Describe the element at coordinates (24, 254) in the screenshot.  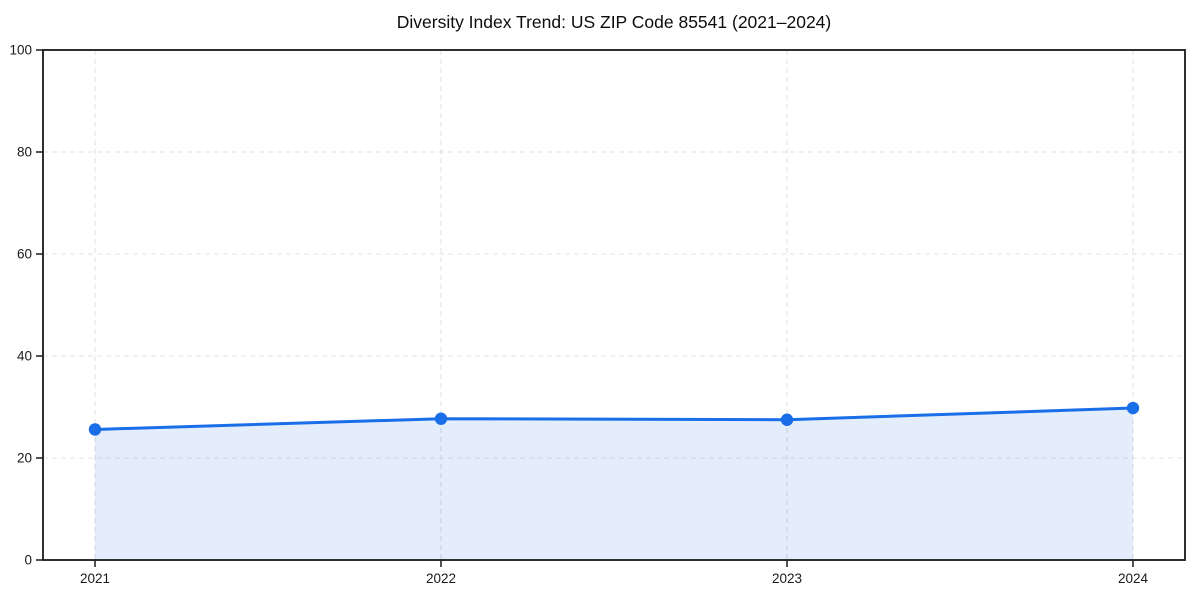
I see `y-tick-label-60: 60` at that location.